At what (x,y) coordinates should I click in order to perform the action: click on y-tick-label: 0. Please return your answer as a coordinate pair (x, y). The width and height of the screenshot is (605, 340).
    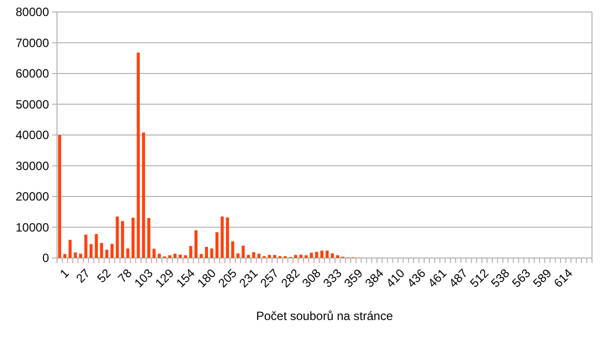
    Looking at the image, I should click on (46, 258).